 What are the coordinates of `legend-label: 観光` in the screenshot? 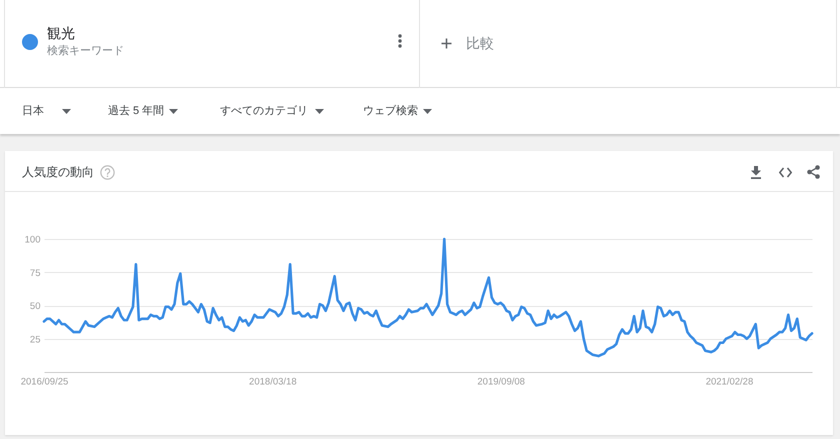 It's located at (61, 33).